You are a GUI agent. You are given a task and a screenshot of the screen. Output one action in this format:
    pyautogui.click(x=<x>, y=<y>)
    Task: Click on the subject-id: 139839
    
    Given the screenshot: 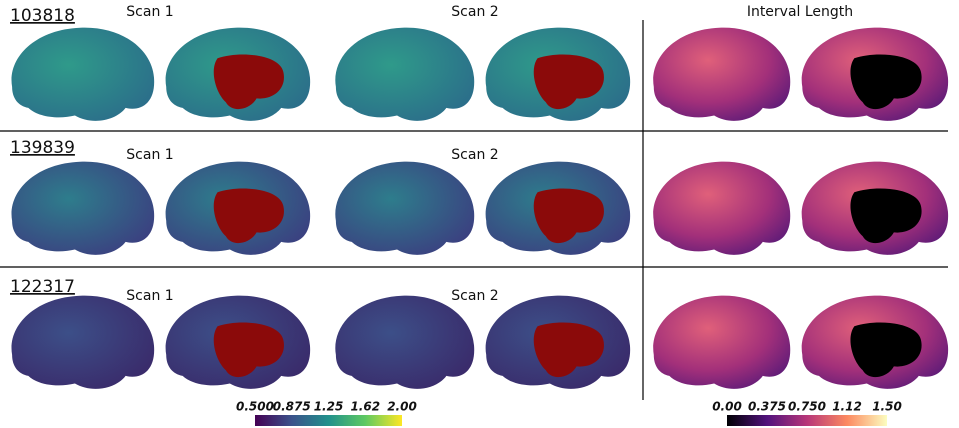 What is the action you would take?
    pyautogui.click(x=42, y=148)
    